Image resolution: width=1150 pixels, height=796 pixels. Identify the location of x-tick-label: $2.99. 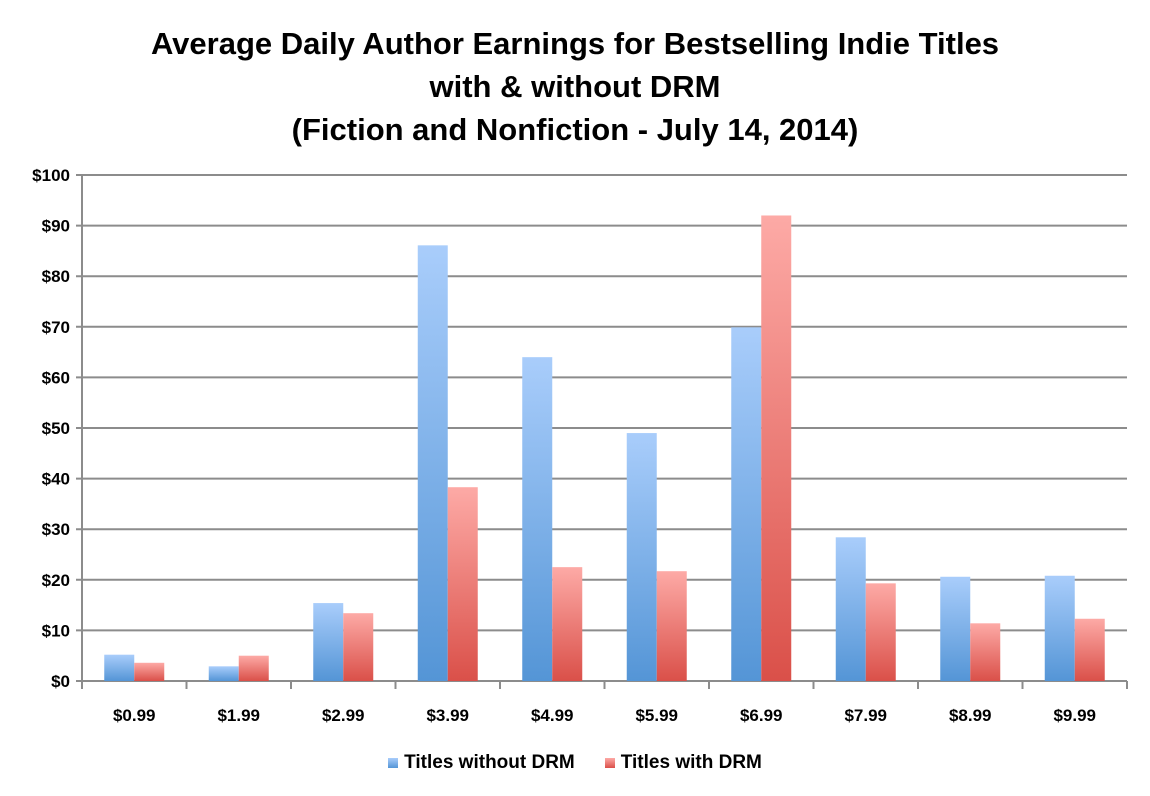
(343, 715).